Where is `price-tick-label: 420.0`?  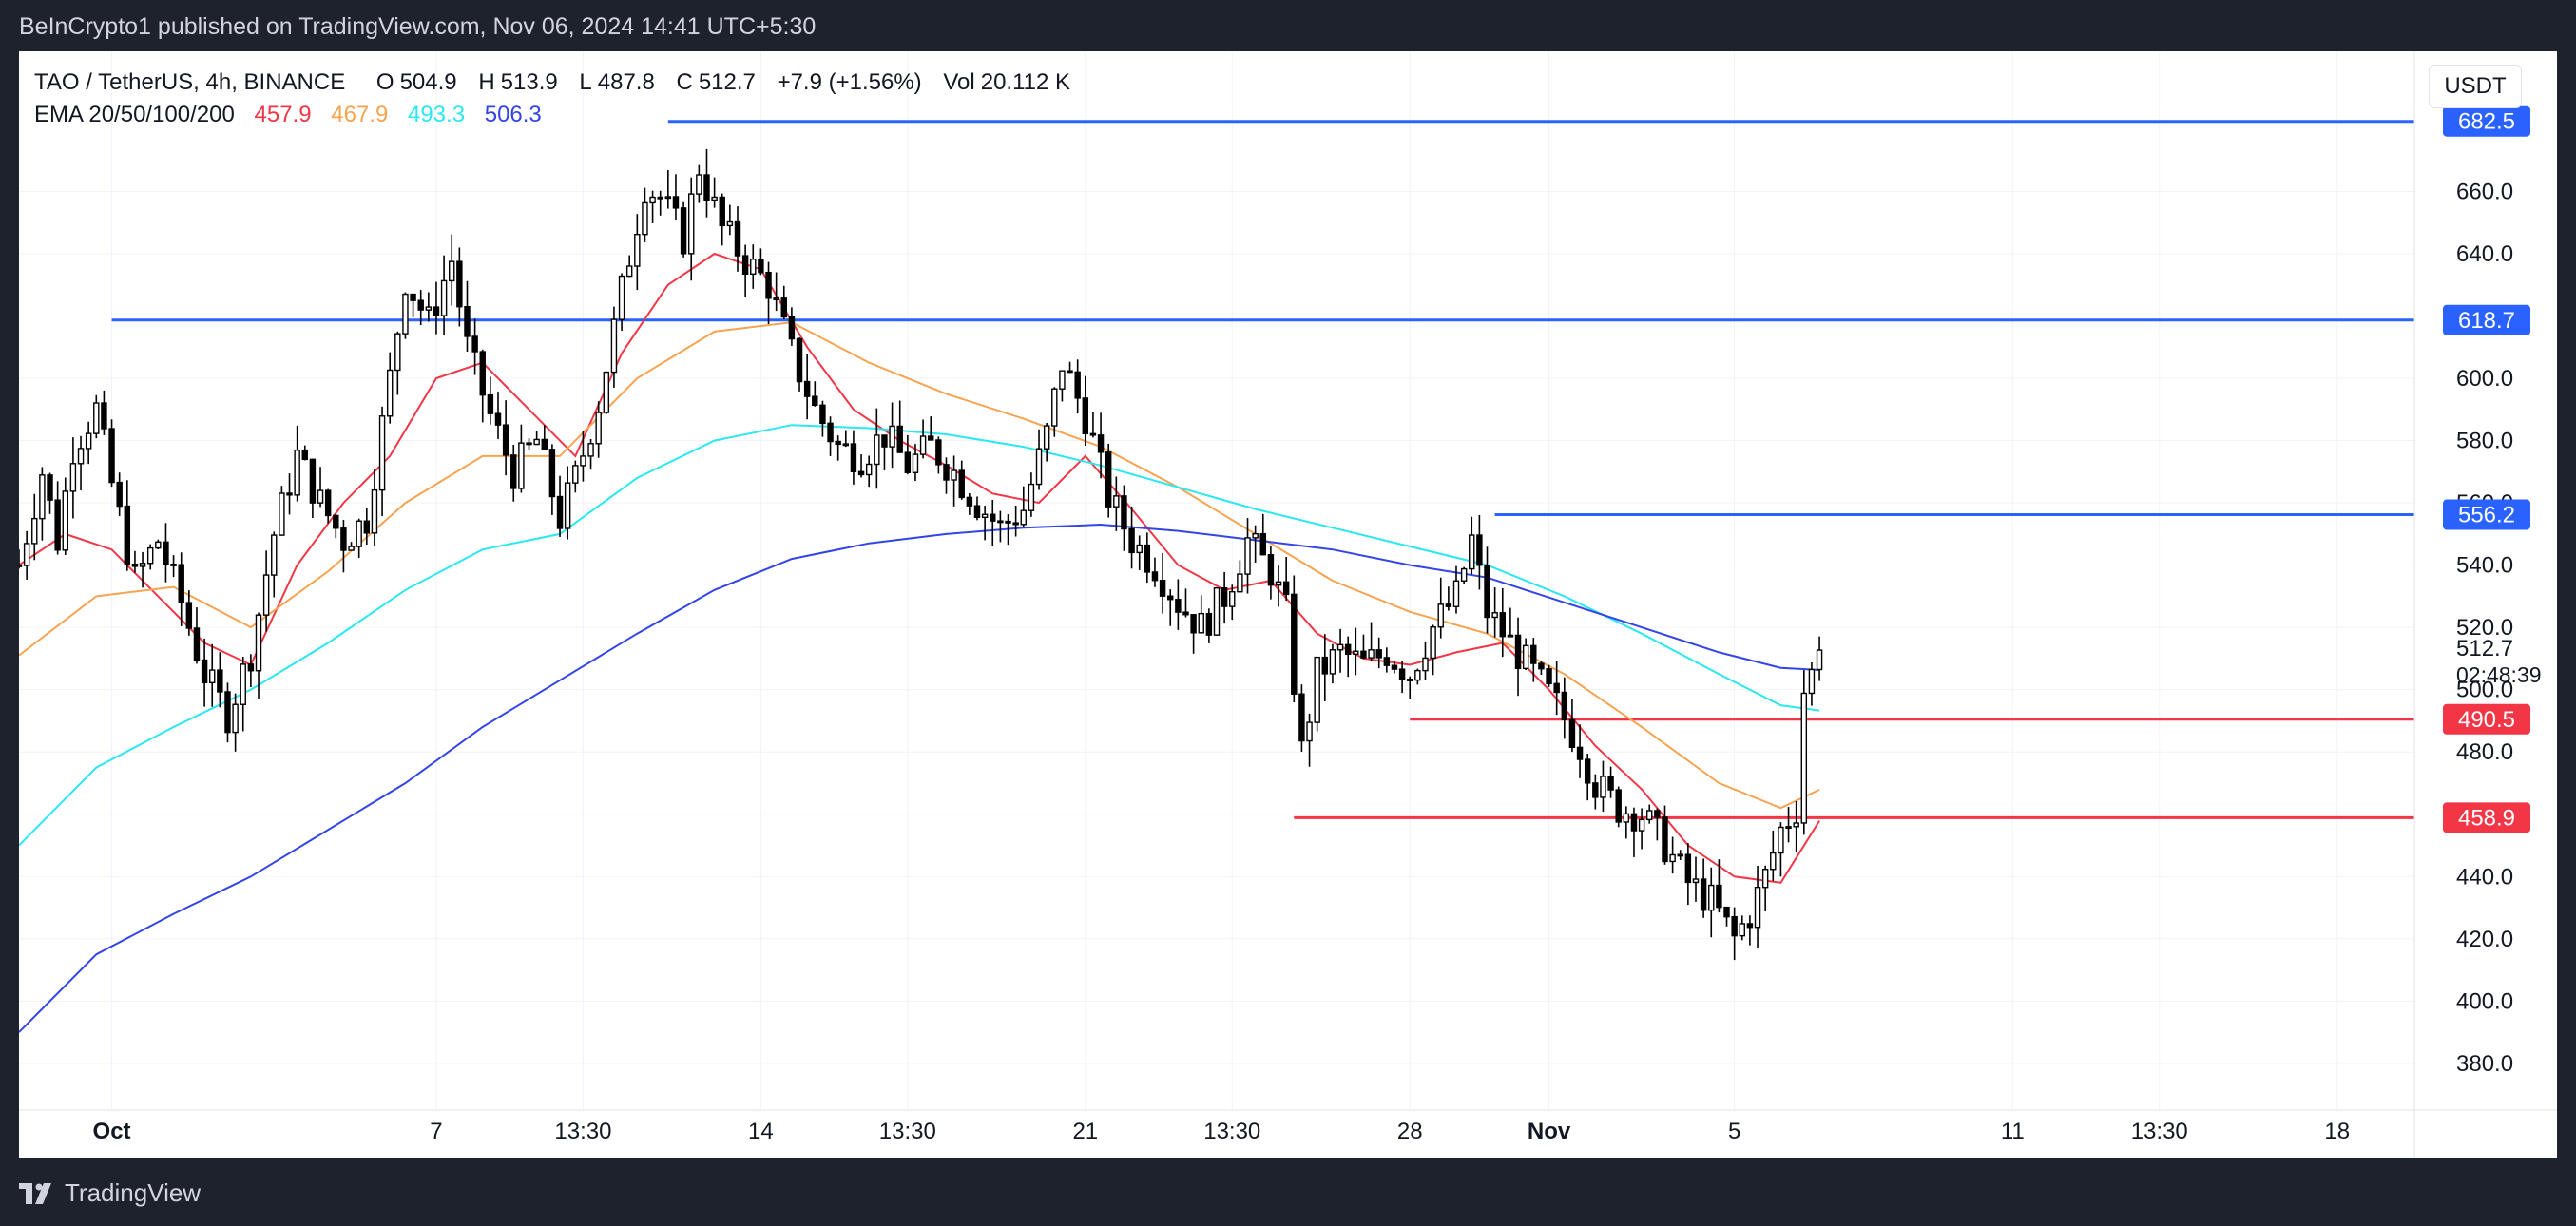
price-tick-label: 420.0 is located at coordinates (2484, 940).